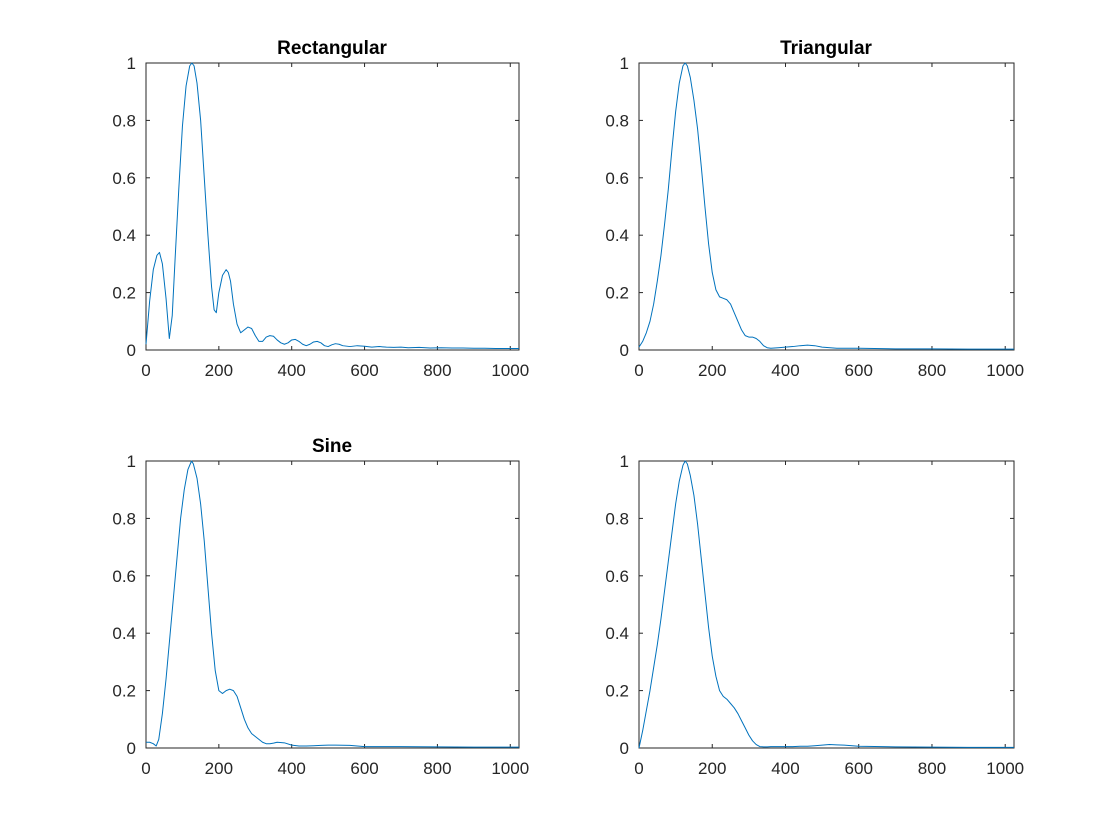  What do you see at coordinates (826, 48) in the screenshot?
I see `subplot-title: Triangular` at bounding box center [826, 48].